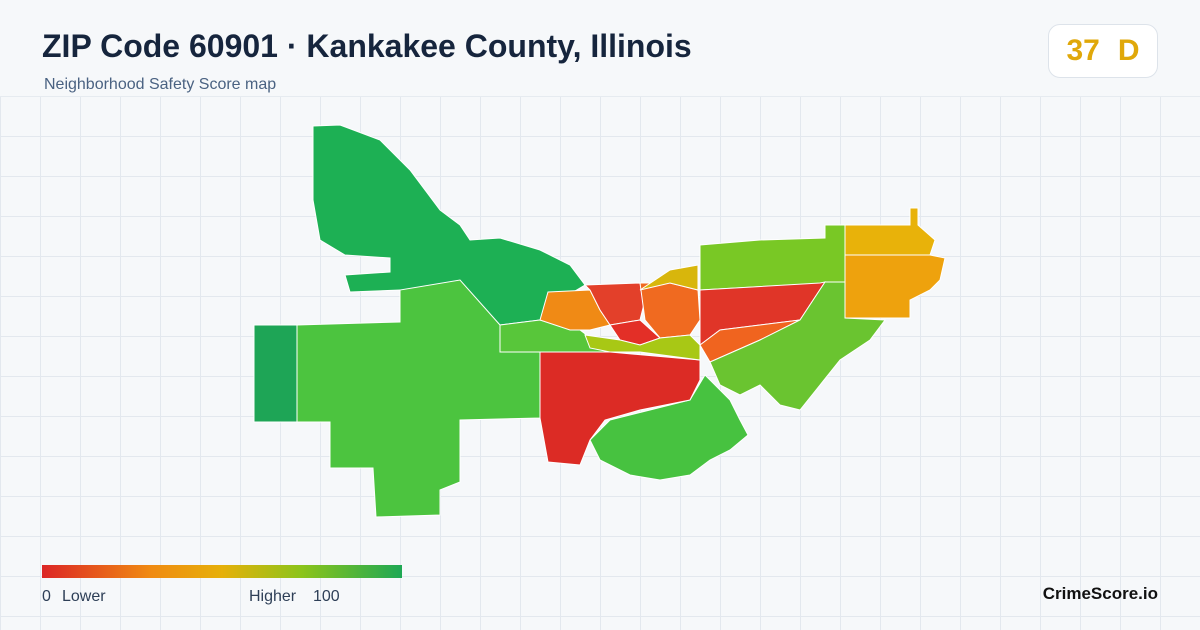  What do you see at coordinates (326, 596) in the screenshot?
I see `legend-max: 100` at bounding box center [326, 596].